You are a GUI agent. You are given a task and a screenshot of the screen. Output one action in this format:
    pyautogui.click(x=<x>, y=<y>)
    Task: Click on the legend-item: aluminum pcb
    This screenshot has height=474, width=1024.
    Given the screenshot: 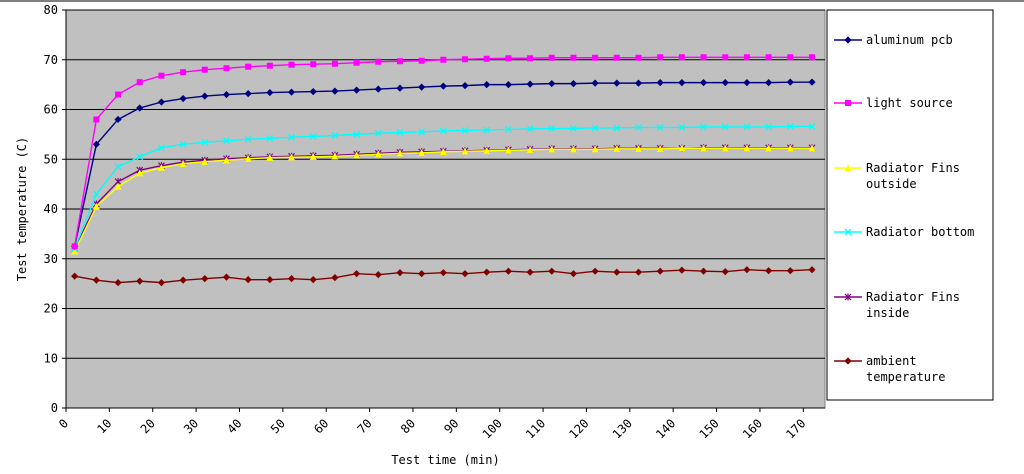 What is the action you would take?
    pyautogui.click(x=893, y=40)
    